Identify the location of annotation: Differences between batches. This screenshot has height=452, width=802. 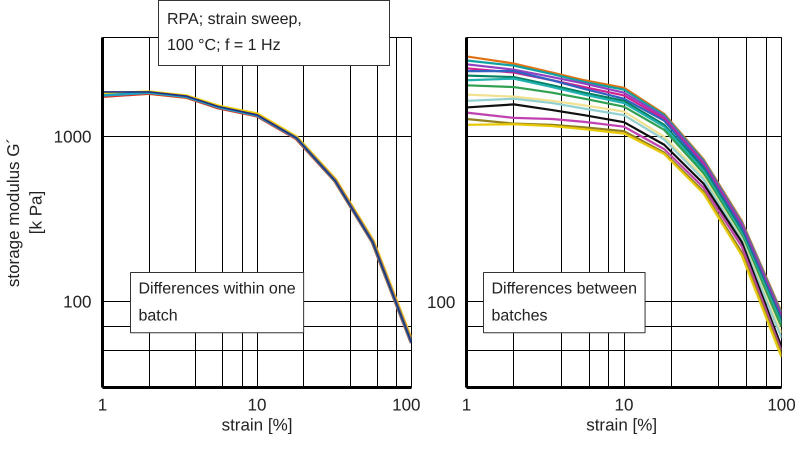
(565, 302).